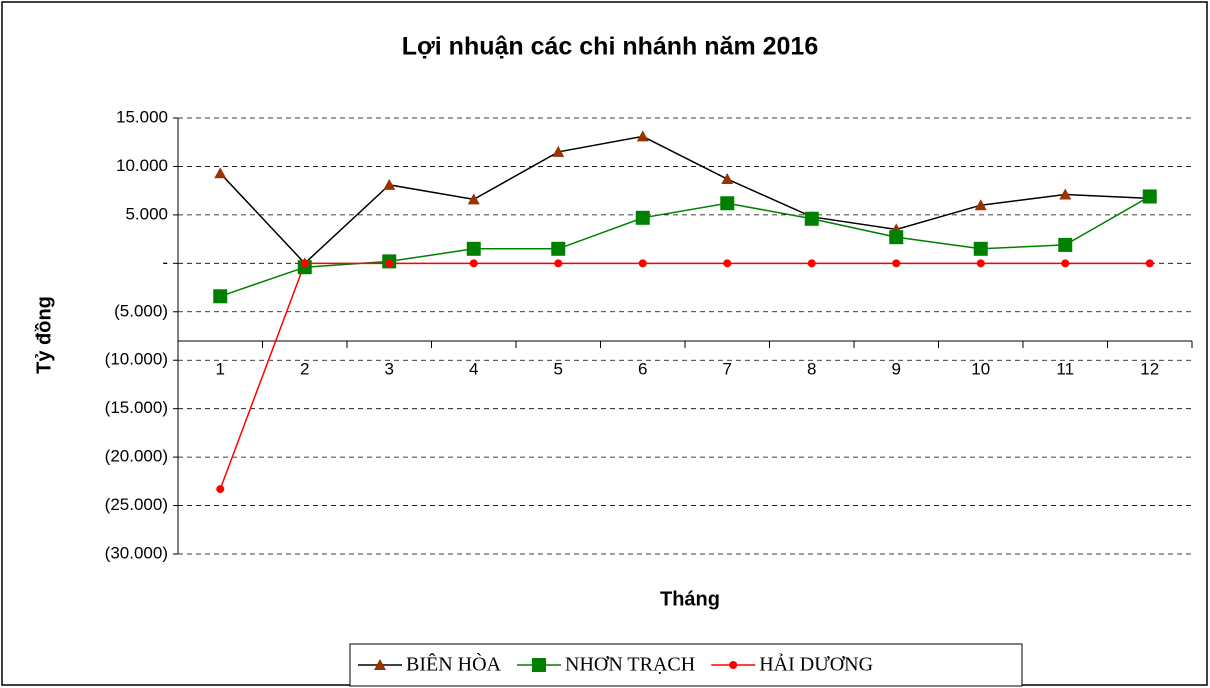 The width and height of the screenshot is (1210, 688). Describe the element at coordinates (142, 116) in the screenshot. I see `y-tick-label: 15.000` at that location.